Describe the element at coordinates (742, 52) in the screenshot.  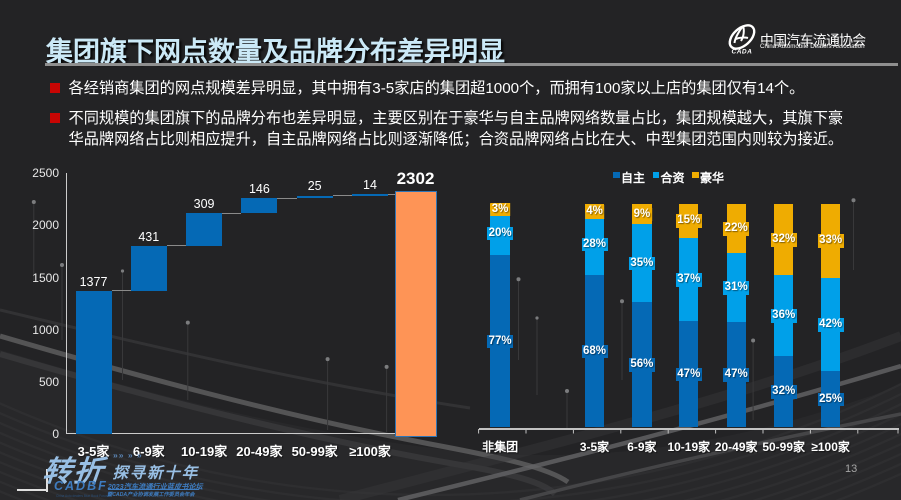
I see `svg-text: CADA` at that location.